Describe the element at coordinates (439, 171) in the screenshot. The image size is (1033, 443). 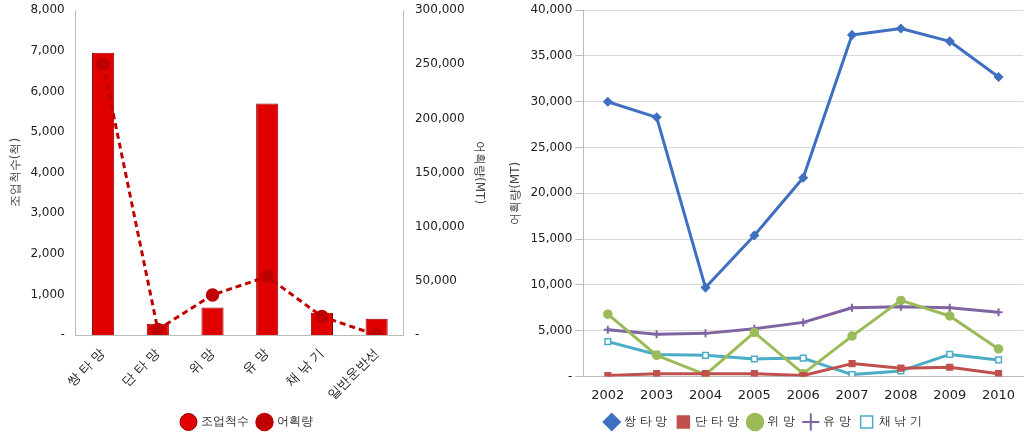
I see `y2-tick-label: 150,000` at that location.